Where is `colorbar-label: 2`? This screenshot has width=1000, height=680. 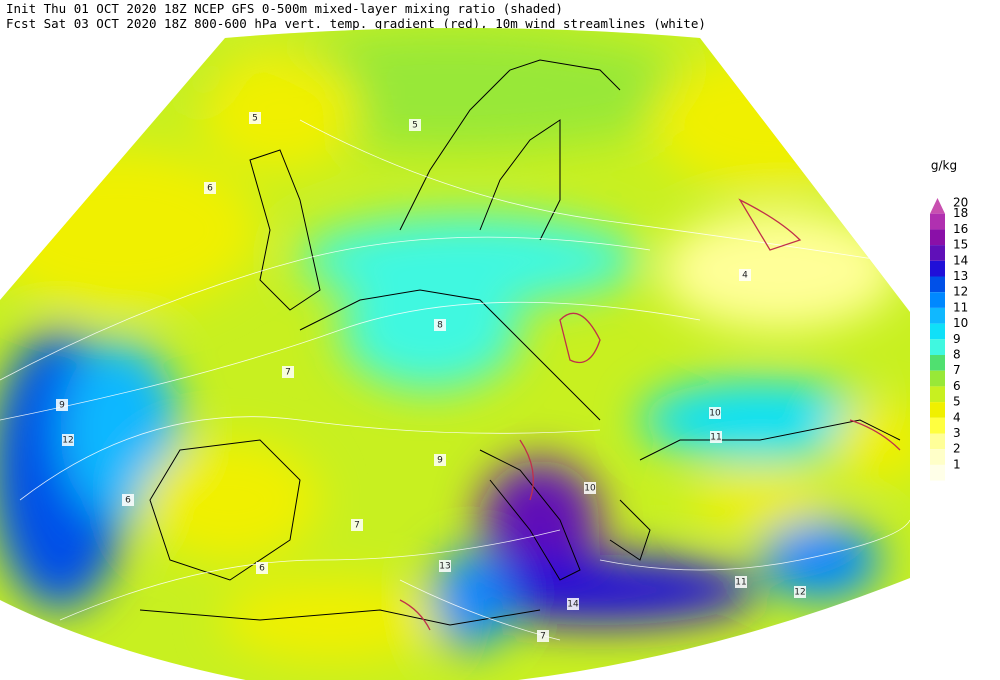 colorbar-label: 2 is located at coordinates (957, 449).